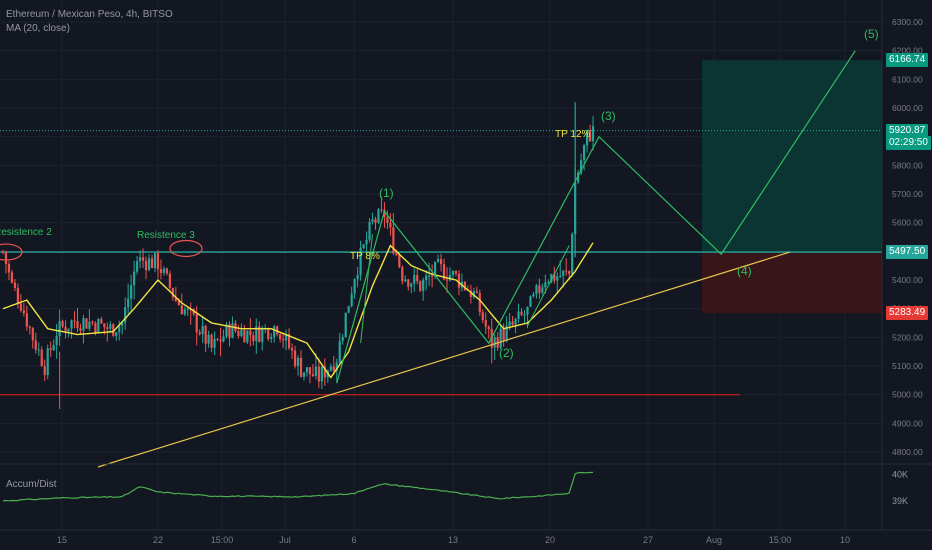 This screenshot has width=932, height=550. Describe the element at coordinates (365, 256) in the screenshot. I see `tp-8-label: TP 8%` at that location.